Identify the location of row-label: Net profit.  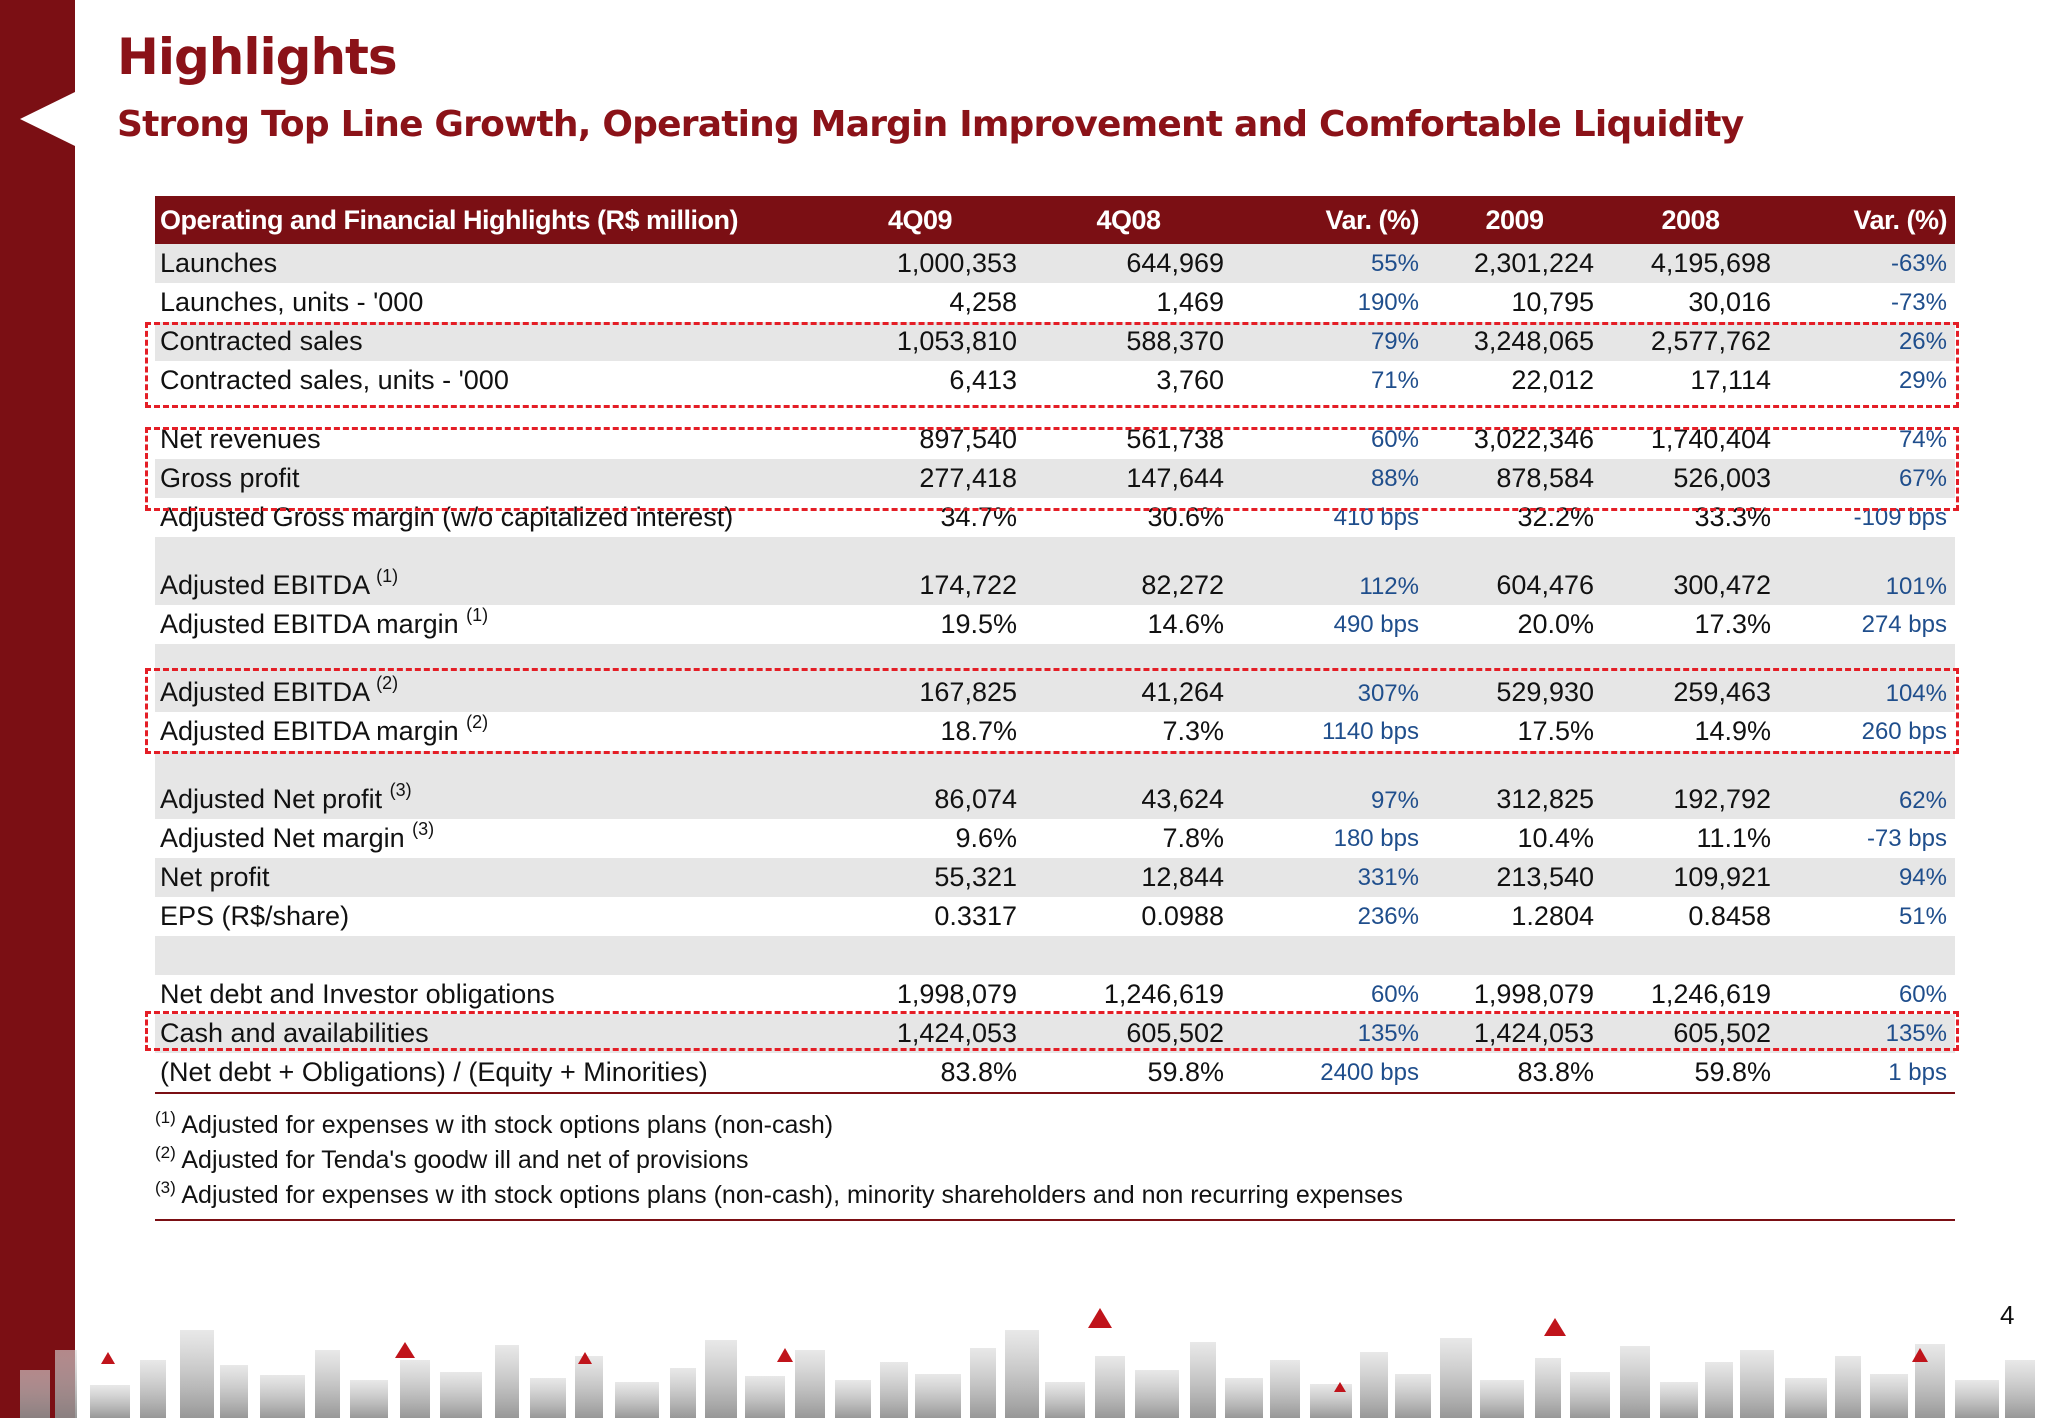
(485, 877).